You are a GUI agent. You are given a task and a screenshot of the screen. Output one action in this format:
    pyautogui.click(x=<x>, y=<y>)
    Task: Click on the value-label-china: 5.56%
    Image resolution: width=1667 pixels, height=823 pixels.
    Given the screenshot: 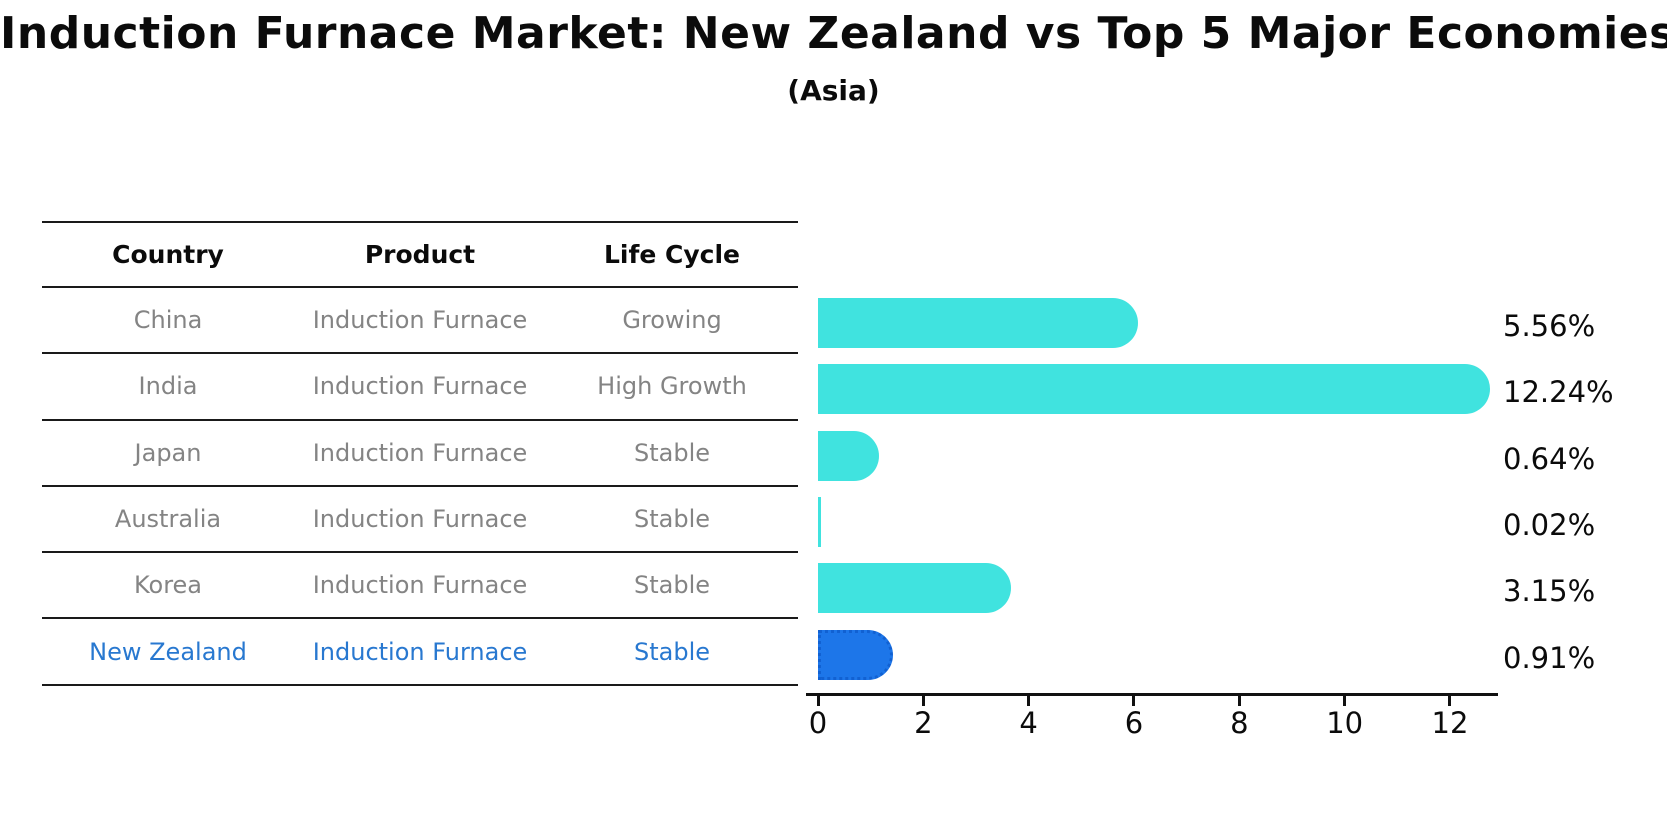 What is the action you would take?
    pyautogui.click(x=1549, y=326)
    